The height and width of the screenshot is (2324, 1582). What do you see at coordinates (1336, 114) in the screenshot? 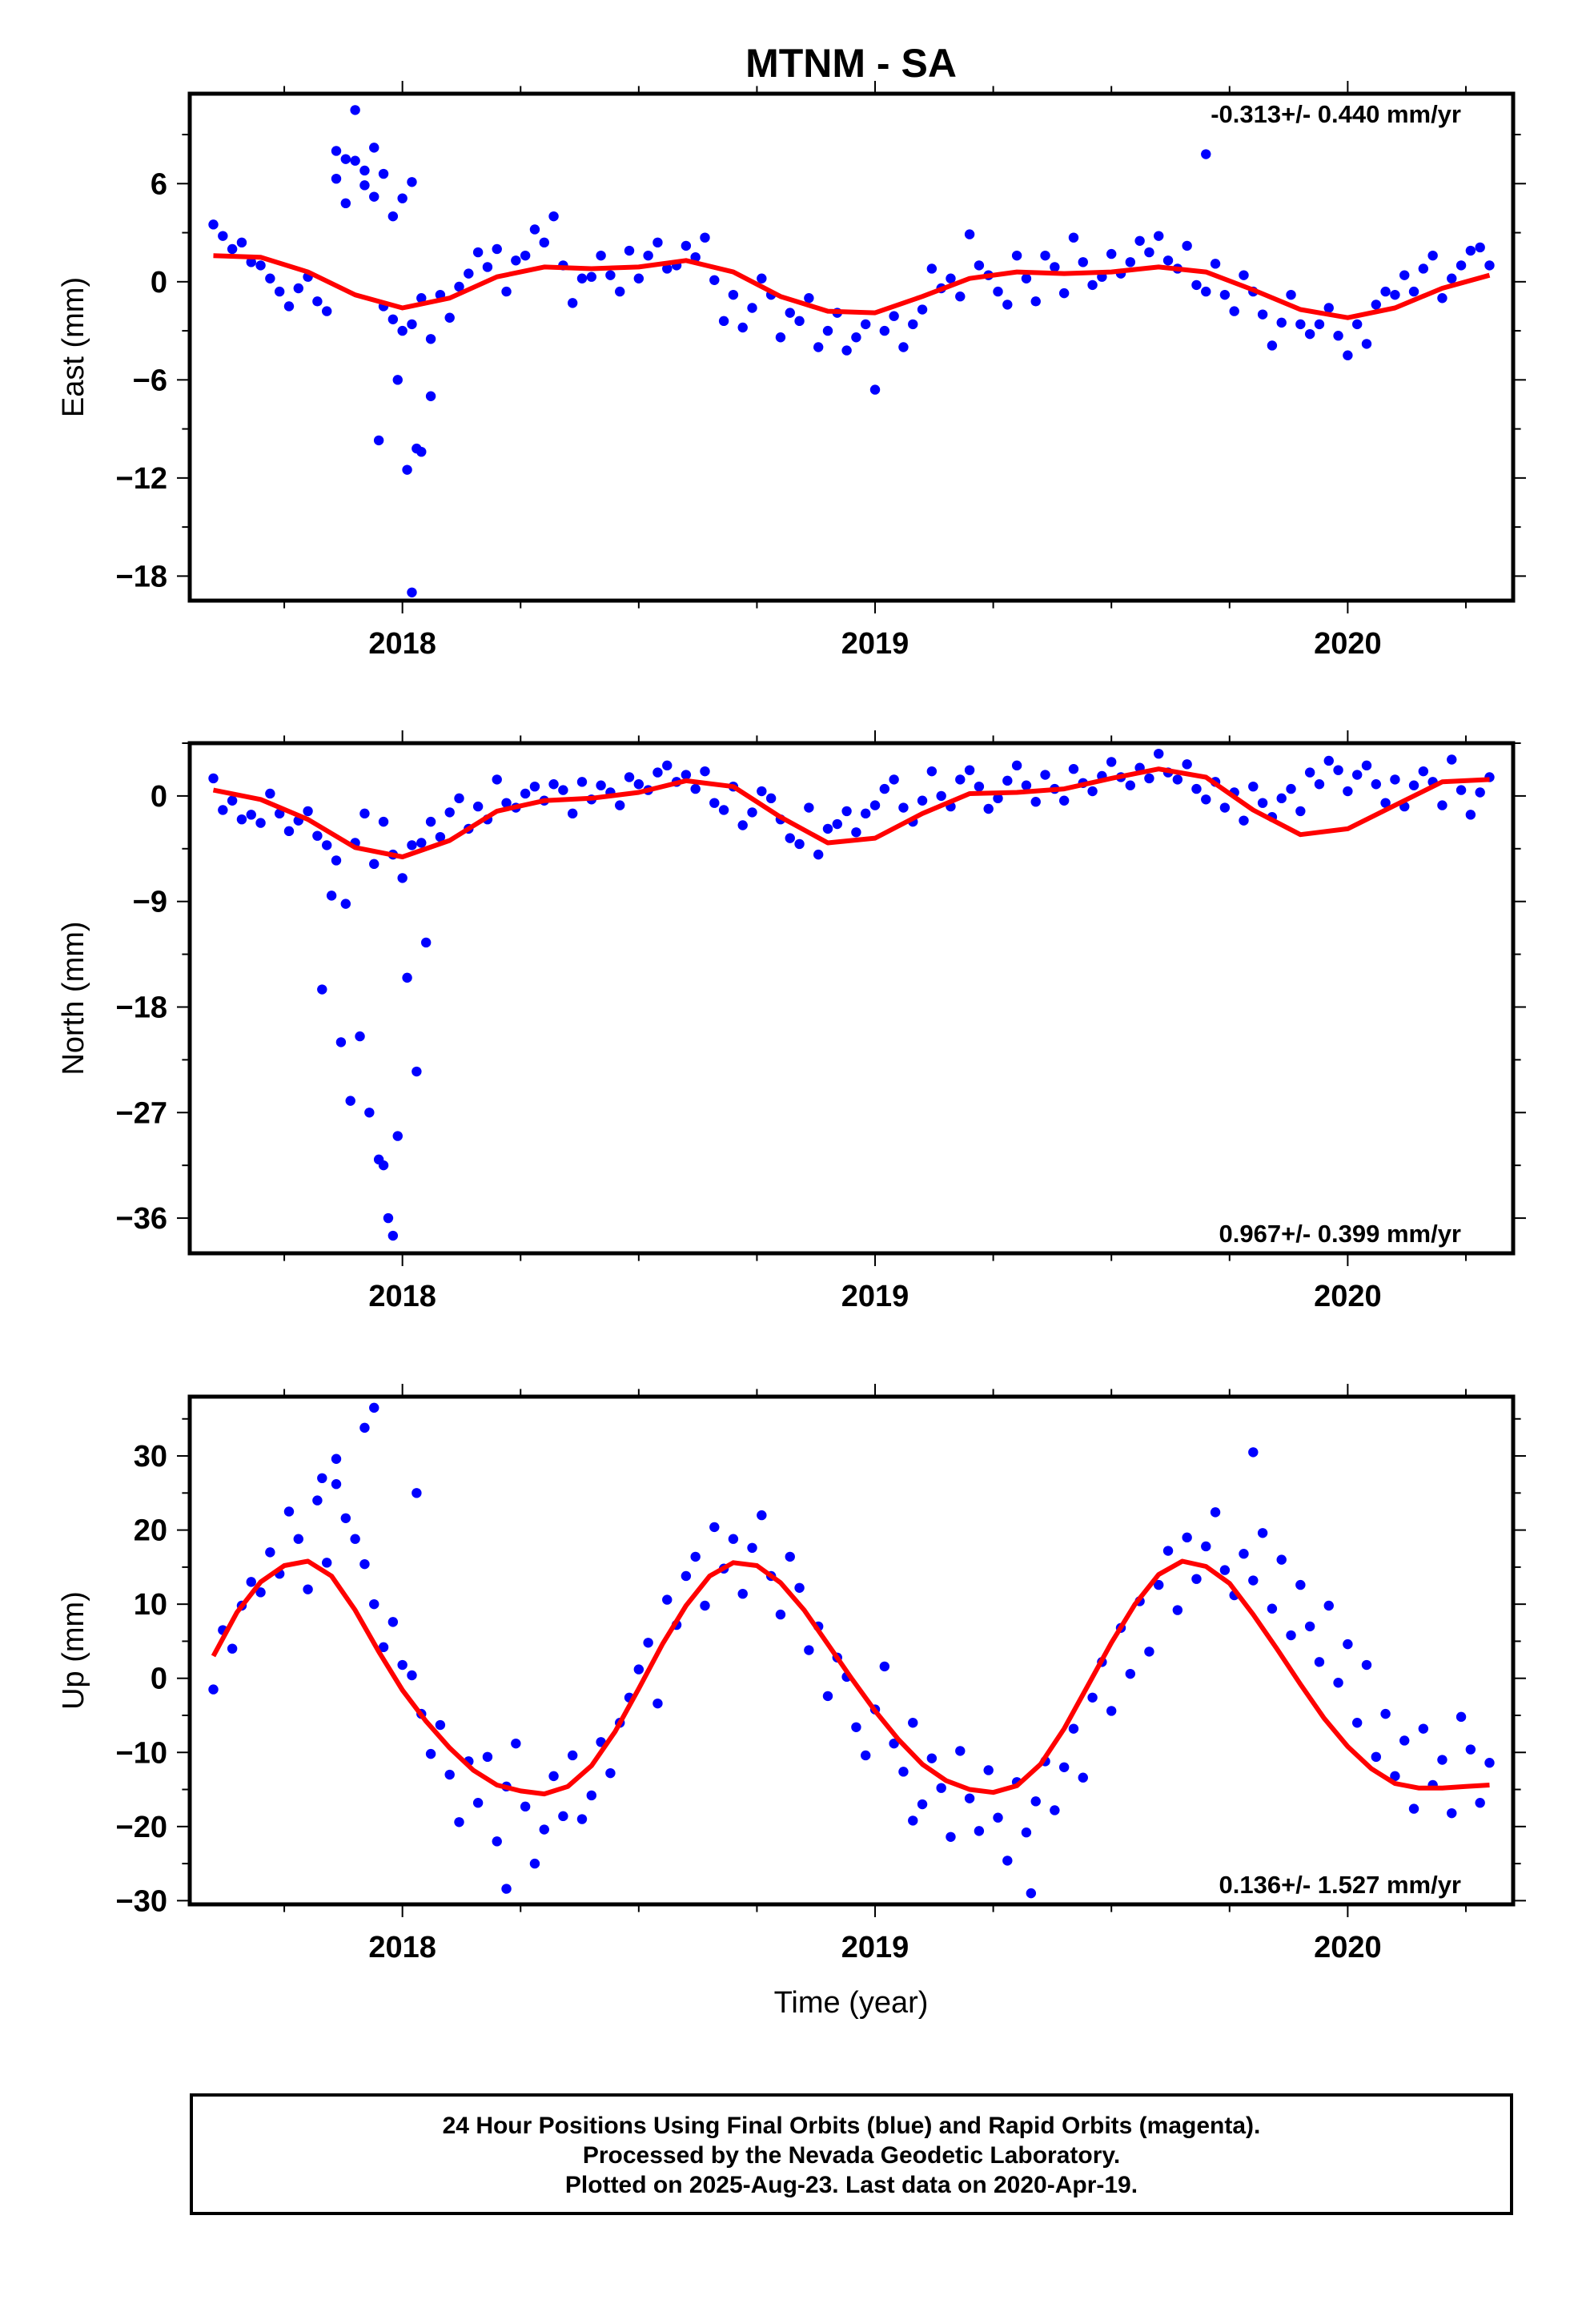
I see `rate-label: -0.313+/- 0.440 mm/yr` at bounding box center [1336, 114].